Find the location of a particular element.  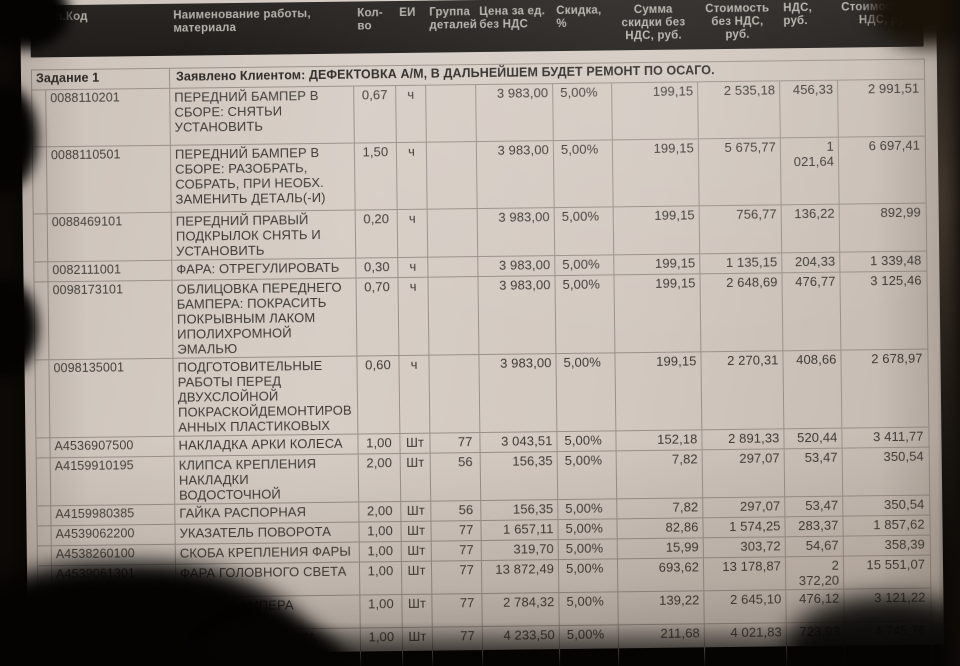

cell-unit-price: 319,70 is located at coordinates (520, 550).